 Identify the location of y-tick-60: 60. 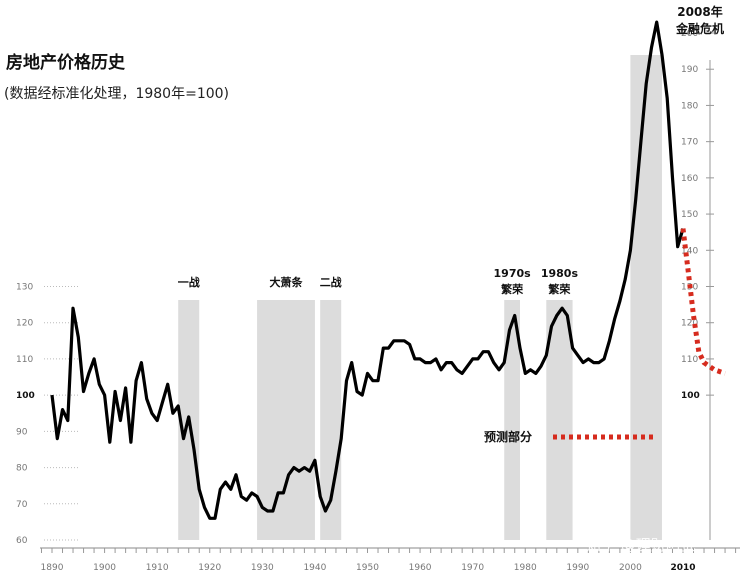
(22, 541).